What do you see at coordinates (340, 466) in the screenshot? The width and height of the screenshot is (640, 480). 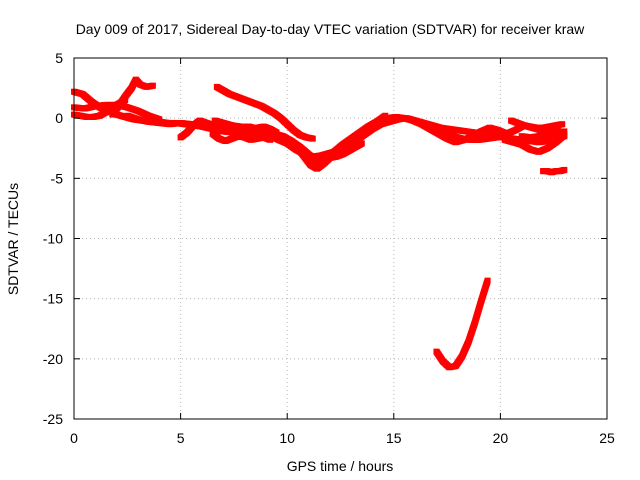 I see `x-axis-label: GPS time / hours` at bounding box center [340, 466].